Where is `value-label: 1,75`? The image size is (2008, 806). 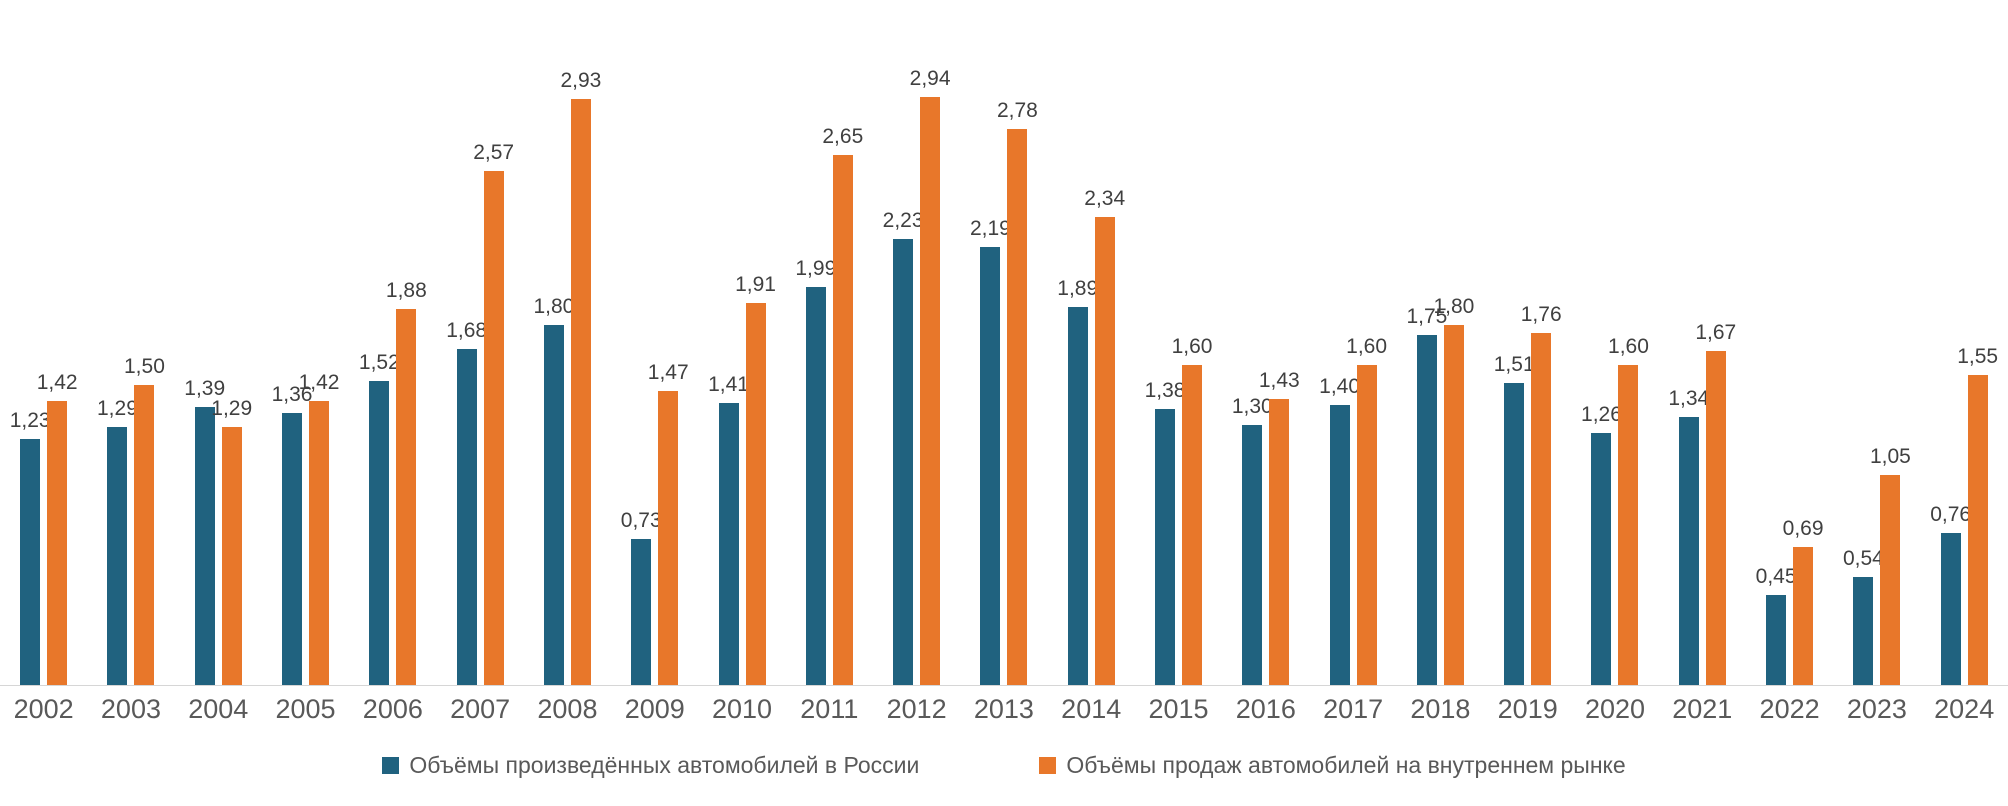
value-label: 1,75 is located at coordinates (1427, 316).